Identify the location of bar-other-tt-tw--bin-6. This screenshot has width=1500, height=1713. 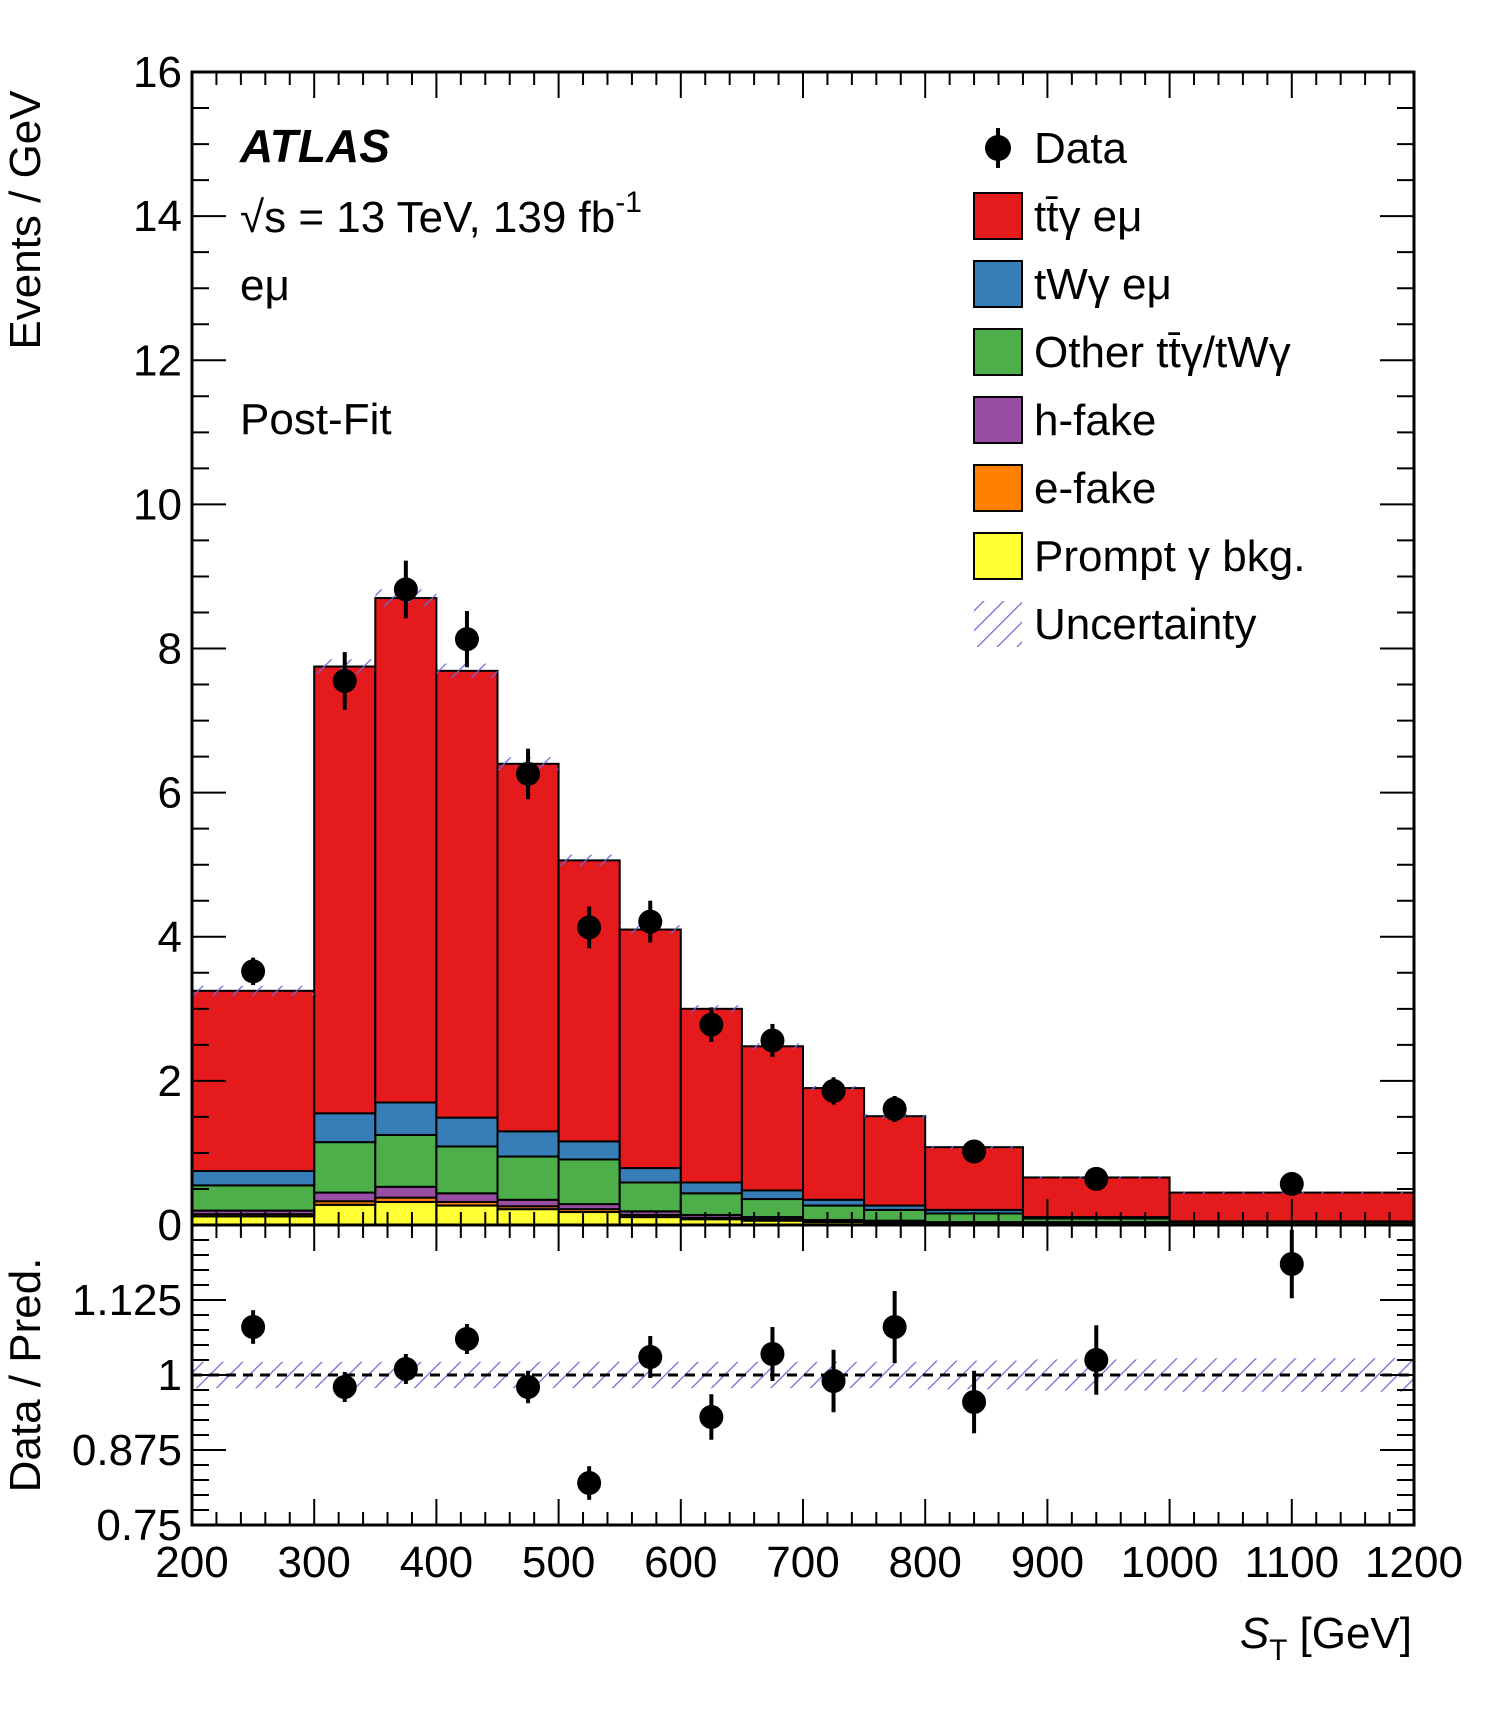
(650, 1197).